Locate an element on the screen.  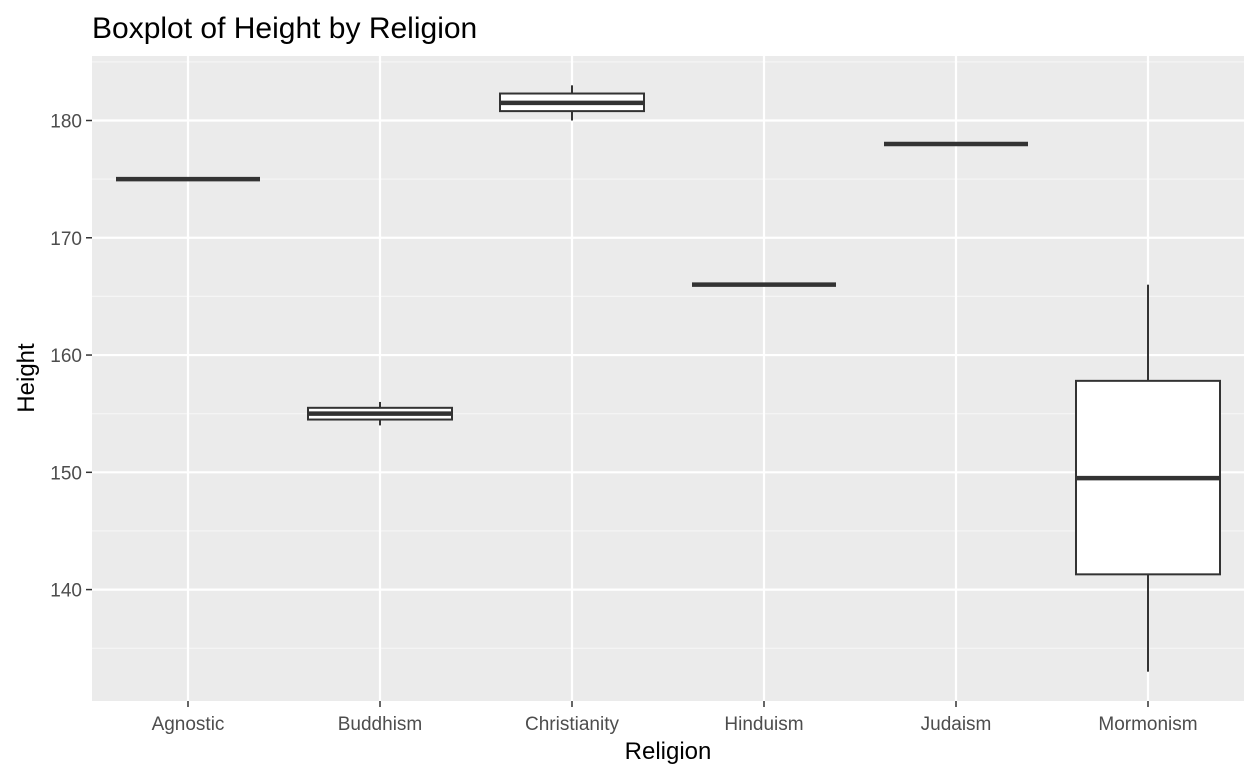
box-mormonism is located at coordinates (1148, 478).